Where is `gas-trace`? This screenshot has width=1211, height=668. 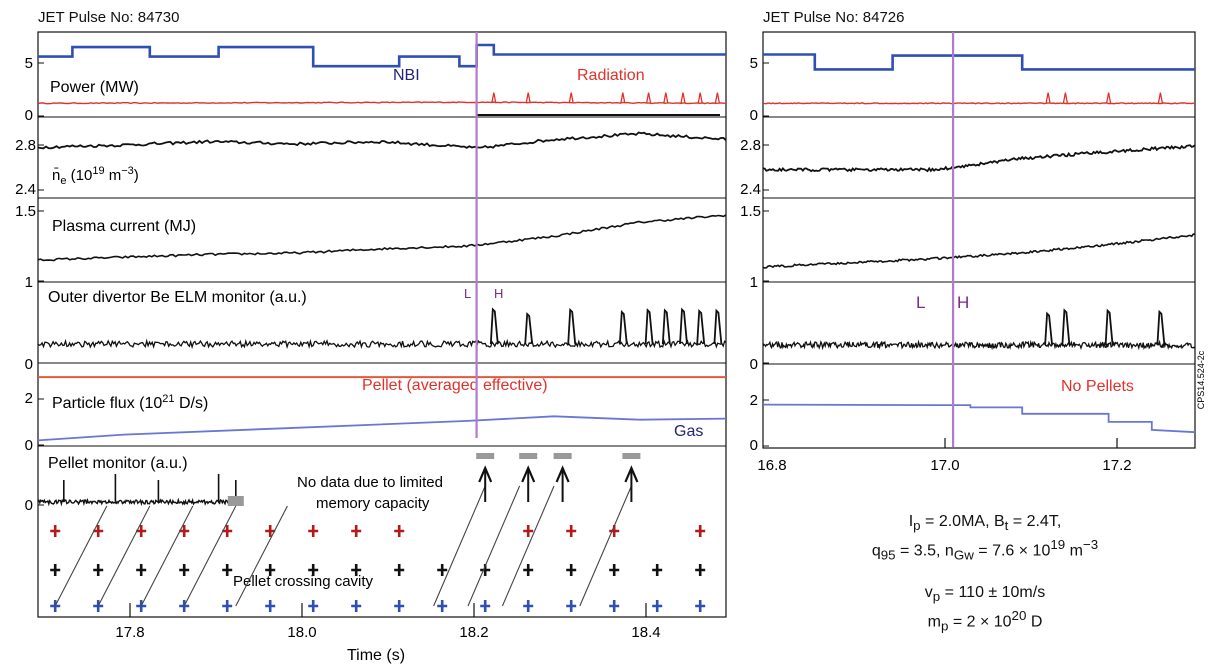
gas-trace is located at coordinates (382, 428).